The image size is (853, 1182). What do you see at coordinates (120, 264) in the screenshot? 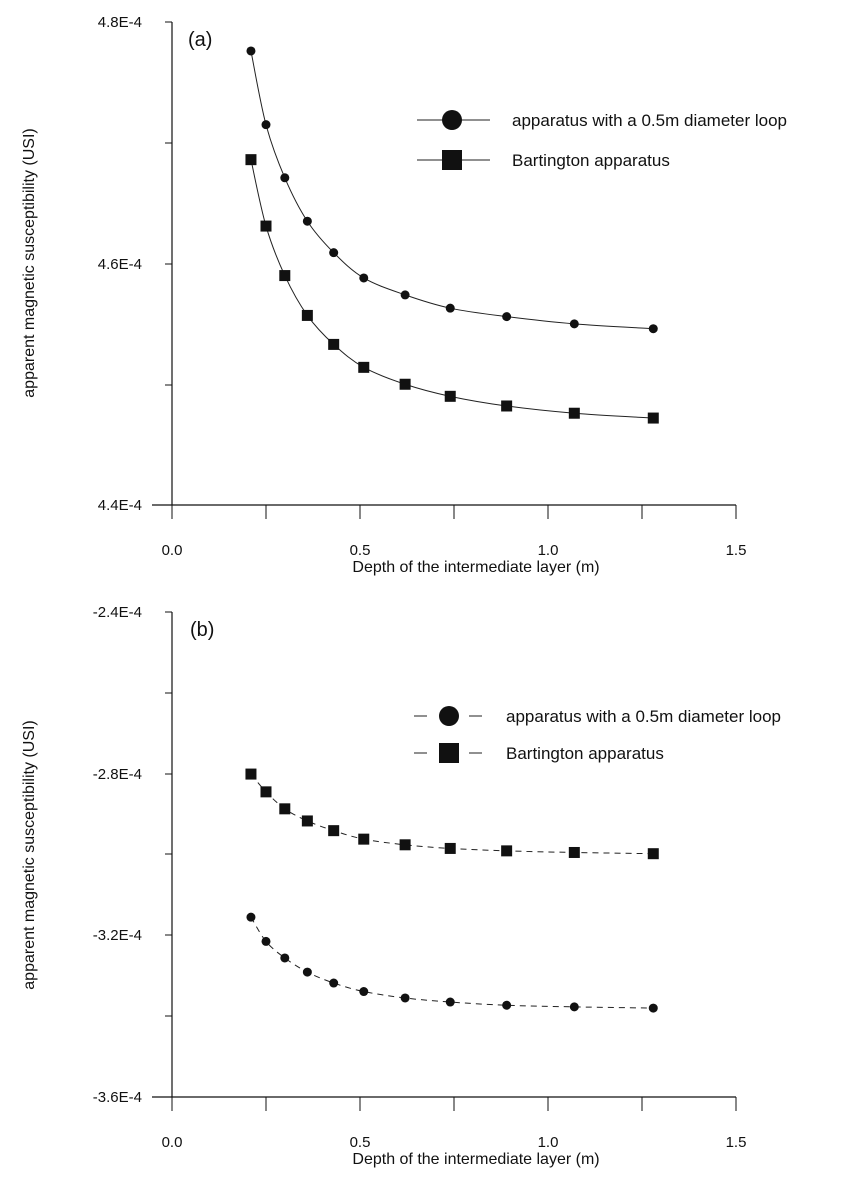
I see `y-tick-label: 4.6E-4` at bounding box center [120, 264].